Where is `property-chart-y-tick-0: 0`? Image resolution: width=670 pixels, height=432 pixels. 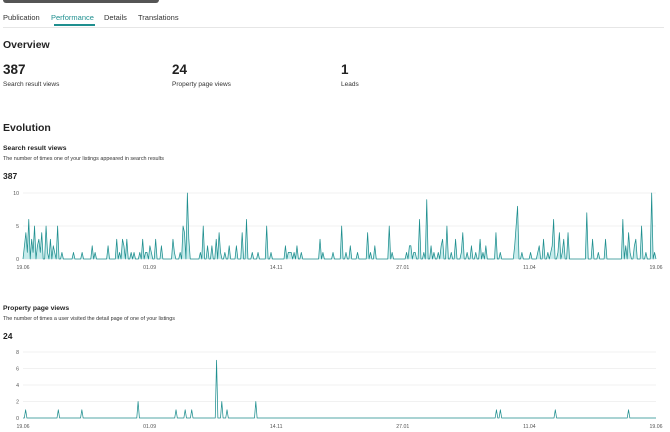 property-chart-y-tick-0: 0 is located at coordinates (17, 419).